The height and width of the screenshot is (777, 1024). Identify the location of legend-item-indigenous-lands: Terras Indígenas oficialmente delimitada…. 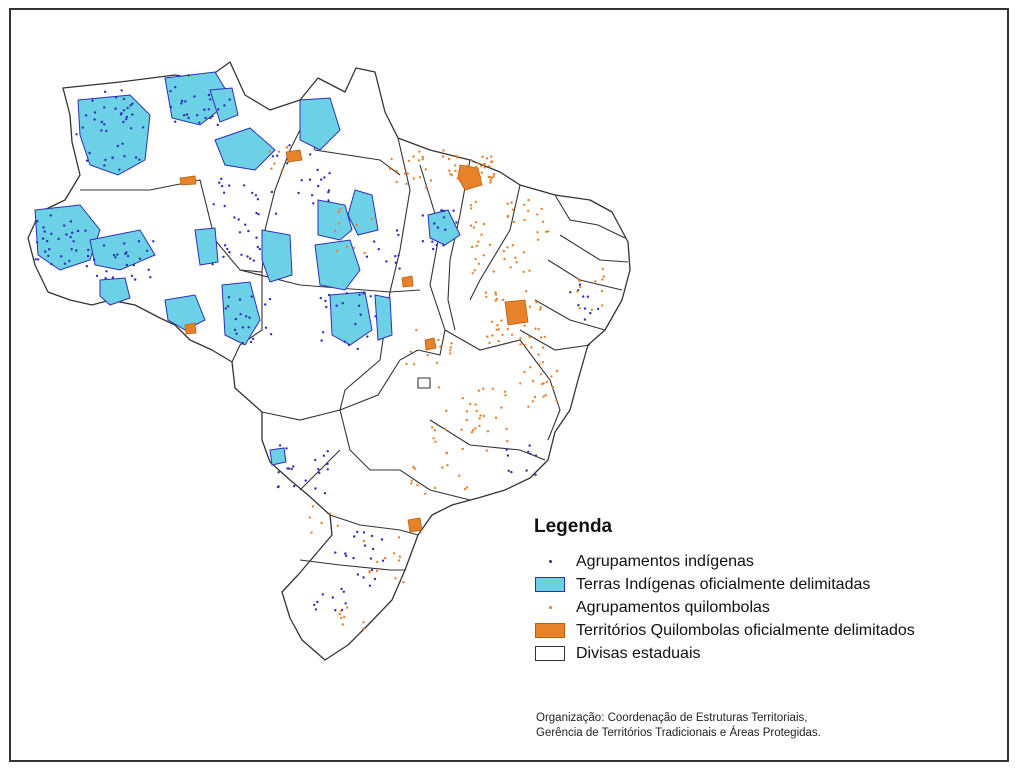
(769, 584).